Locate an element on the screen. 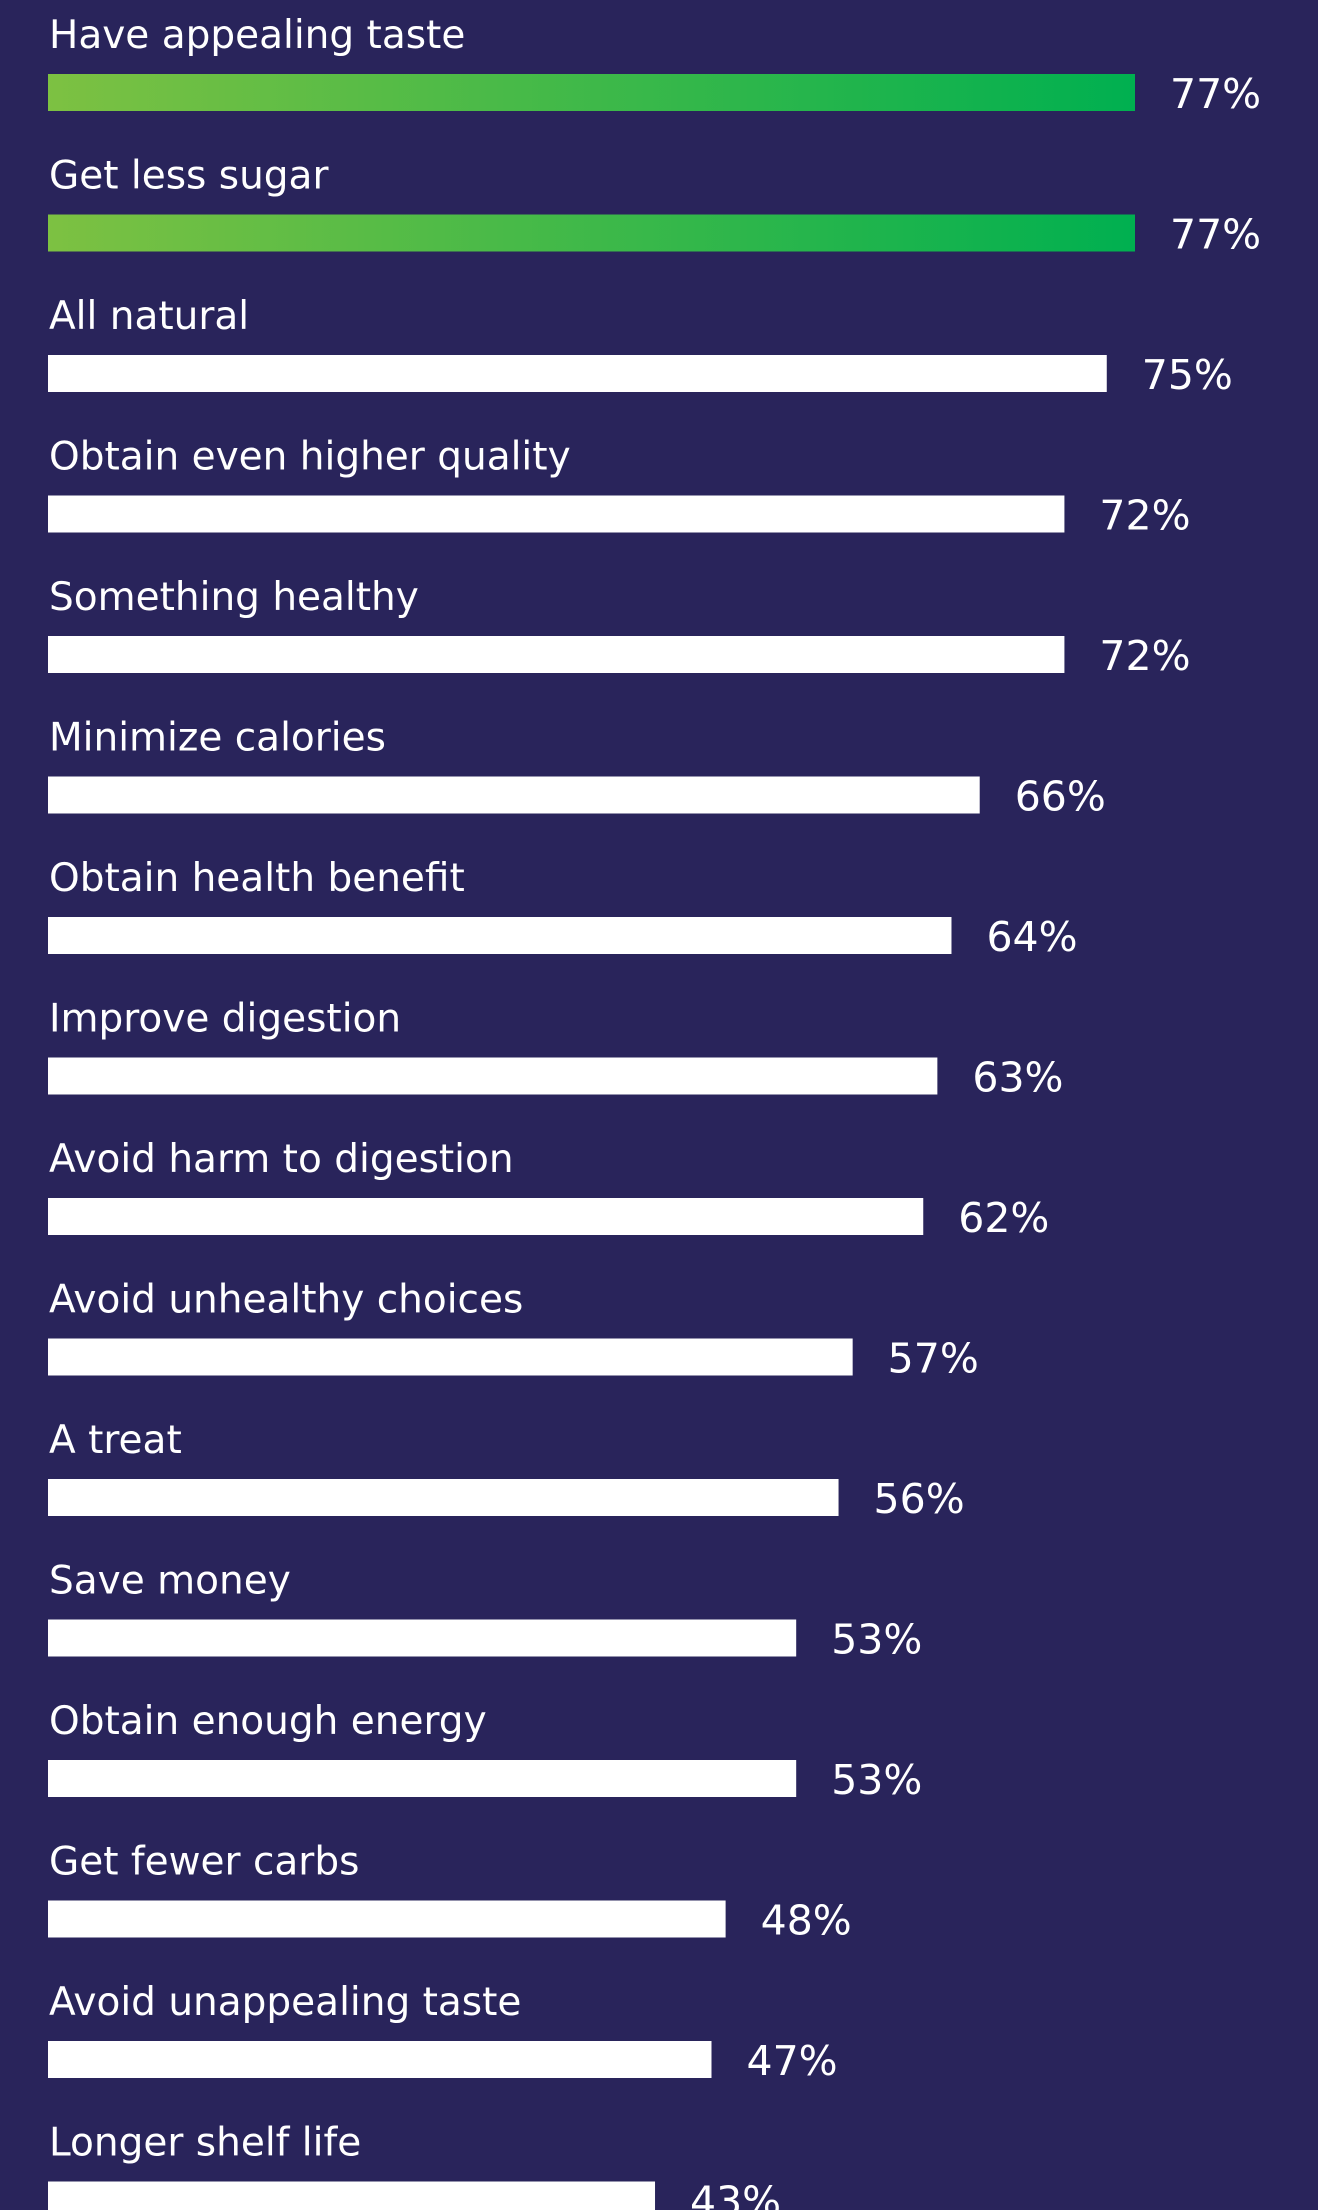 This screenshot has width=1318, height=2210. category-label: Longer shelf life is located at coordinates (205, 2143).